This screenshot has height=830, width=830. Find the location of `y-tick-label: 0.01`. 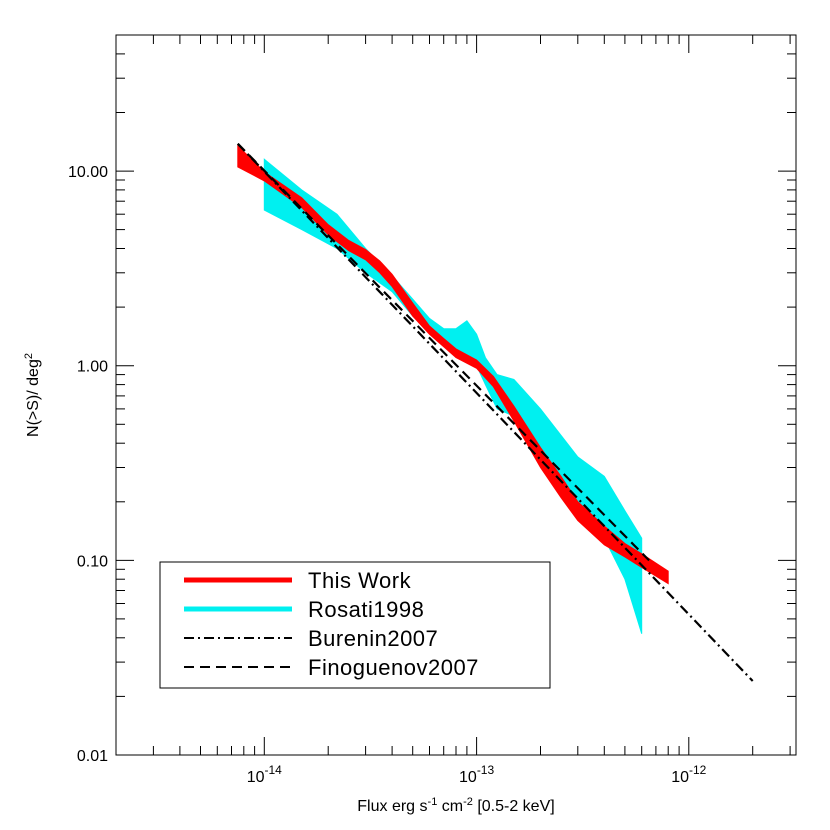

y-tick-label: 0.01 is located at coordinates (92, 756).